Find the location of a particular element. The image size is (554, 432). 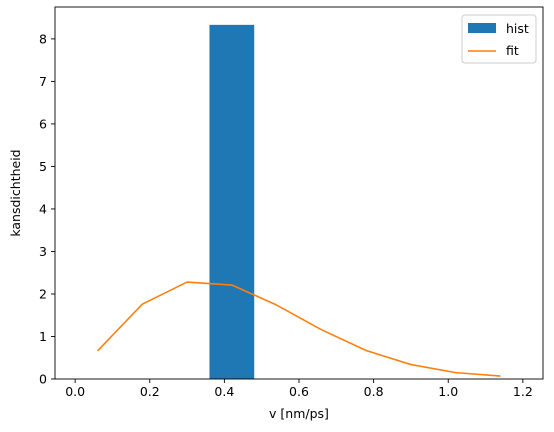

legend-label-hist: hist is located at coordinates (517, 28).